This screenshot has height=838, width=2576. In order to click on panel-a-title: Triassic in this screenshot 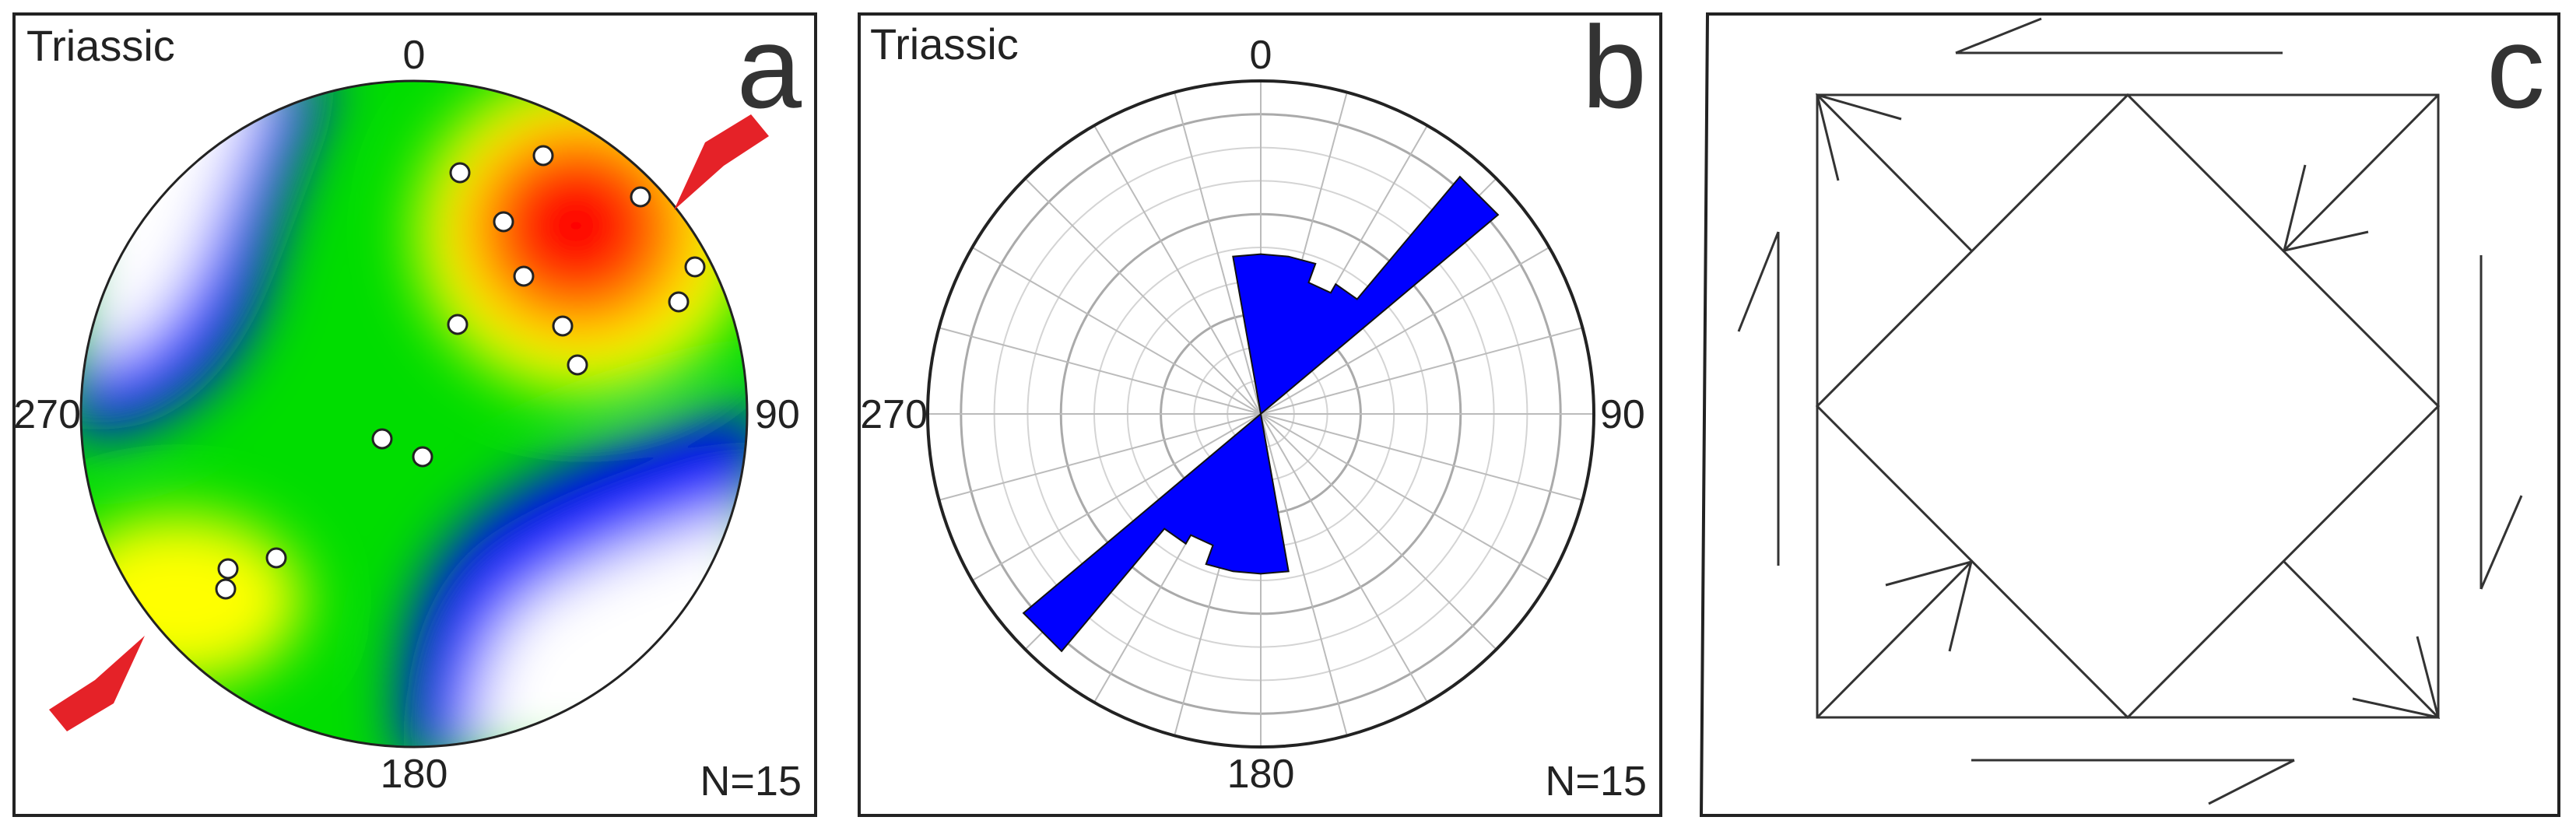, I will do `click(100, 45)`.